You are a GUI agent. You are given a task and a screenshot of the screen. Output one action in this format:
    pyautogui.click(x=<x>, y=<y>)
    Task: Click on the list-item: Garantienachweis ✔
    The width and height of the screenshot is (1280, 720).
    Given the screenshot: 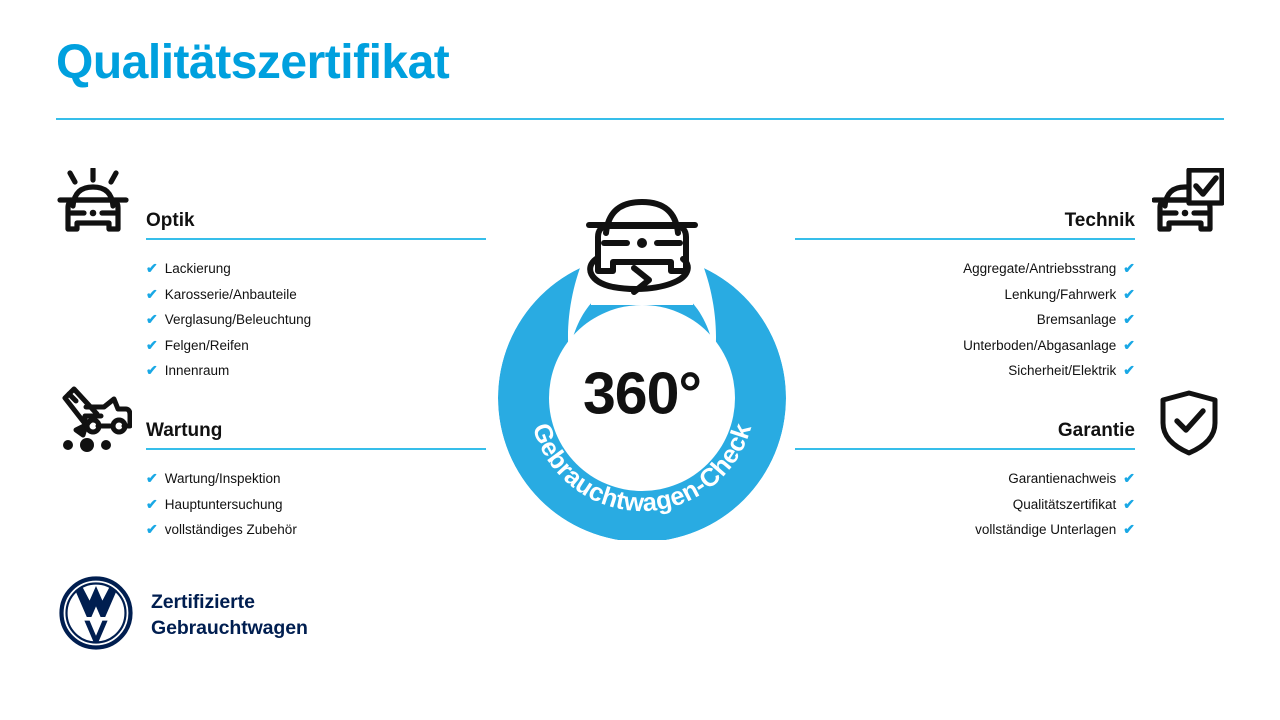 What is the action you would take?
    pyautogui.click(x=965, y=479)
    